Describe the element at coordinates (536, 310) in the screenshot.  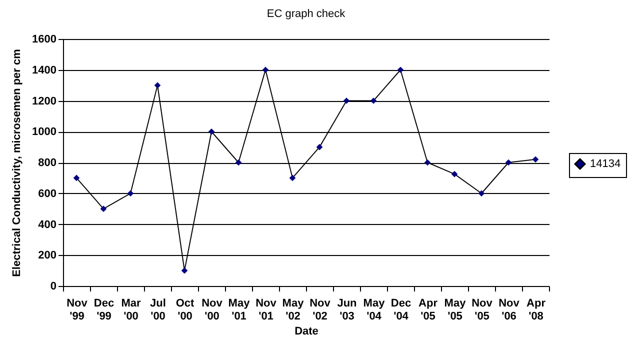
I see `x-tick-label: Apr '08` at that location.